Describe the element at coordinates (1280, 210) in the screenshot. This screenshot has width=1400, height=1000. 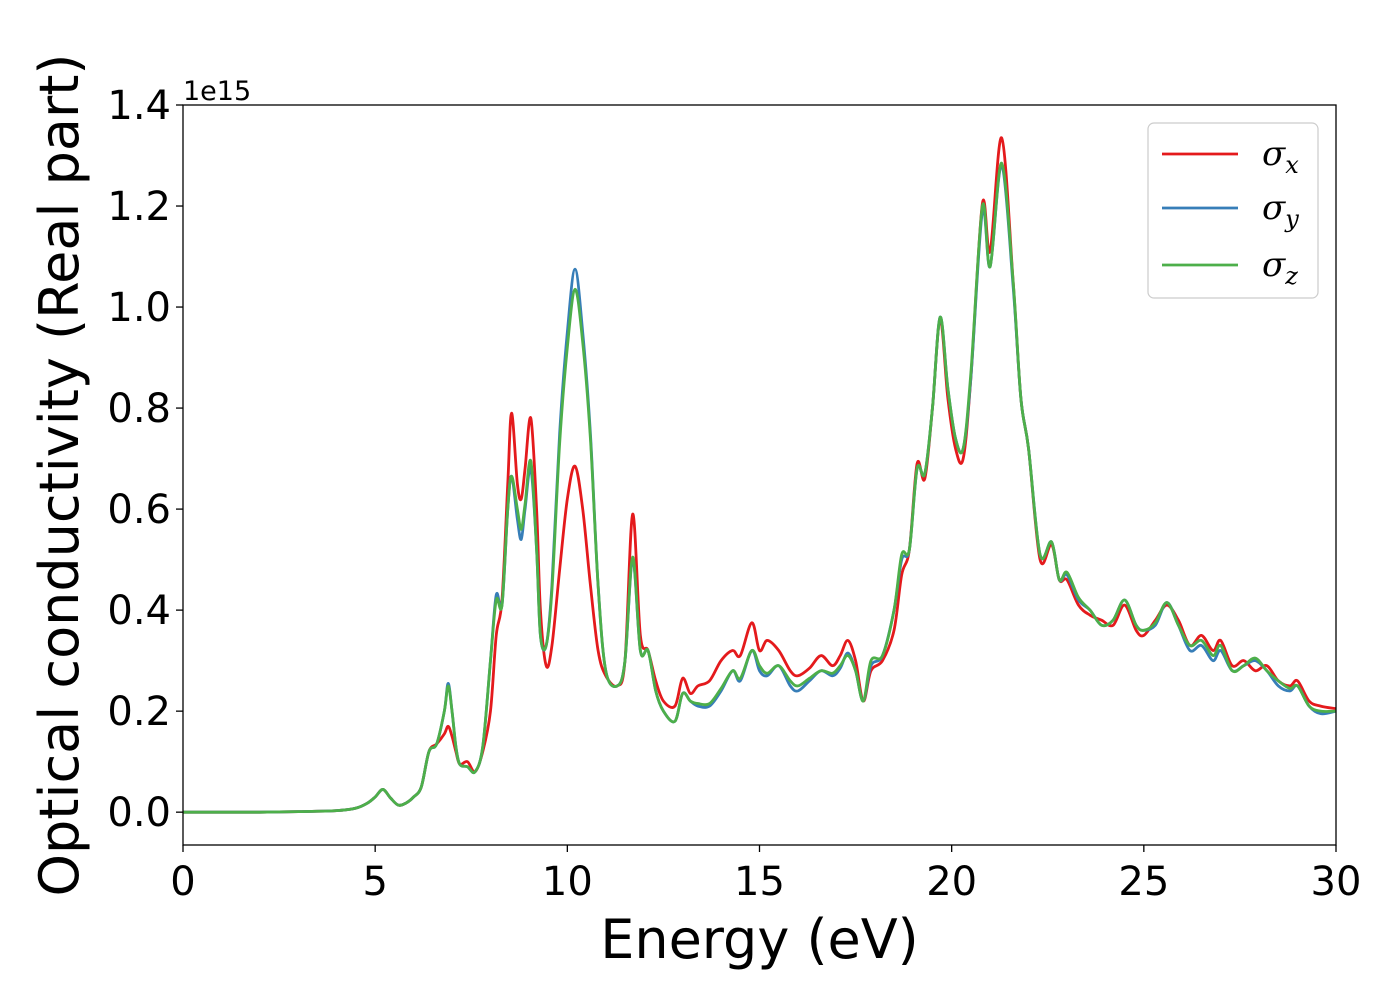
I see `legend-label-y: σy` at that location.